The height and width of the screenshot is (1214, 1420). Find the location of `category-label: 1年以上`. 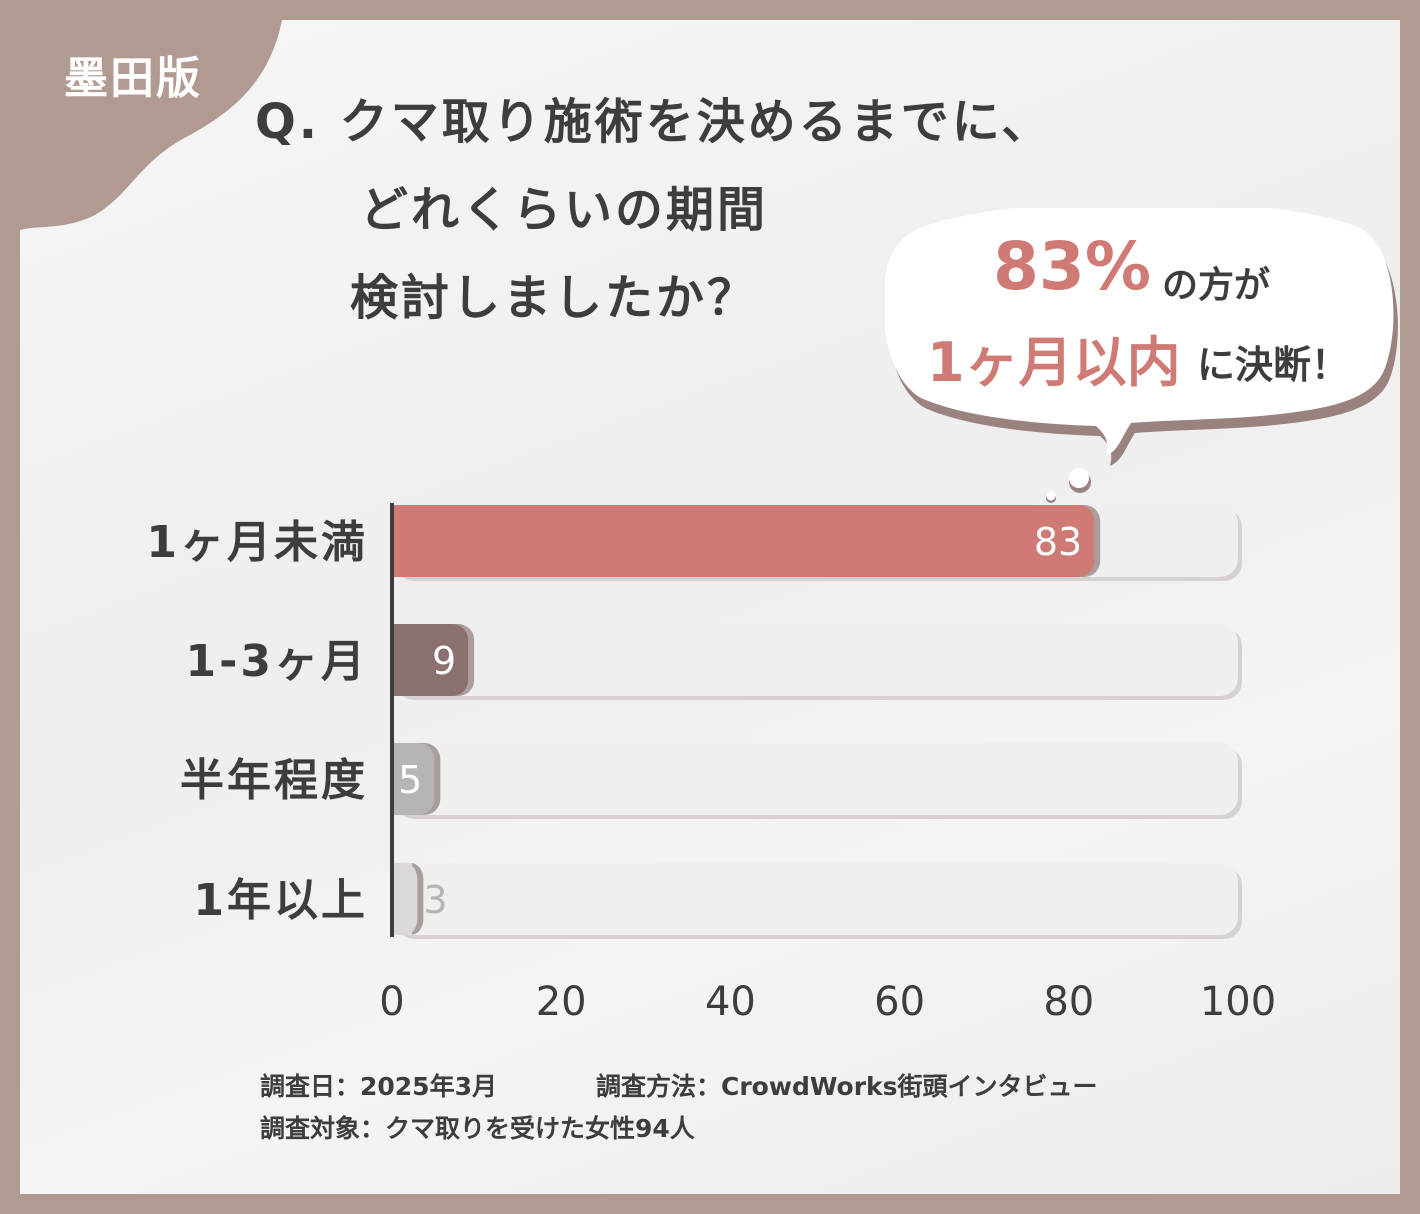

category-label: 1年以上 is located at coordinates (280, 900).